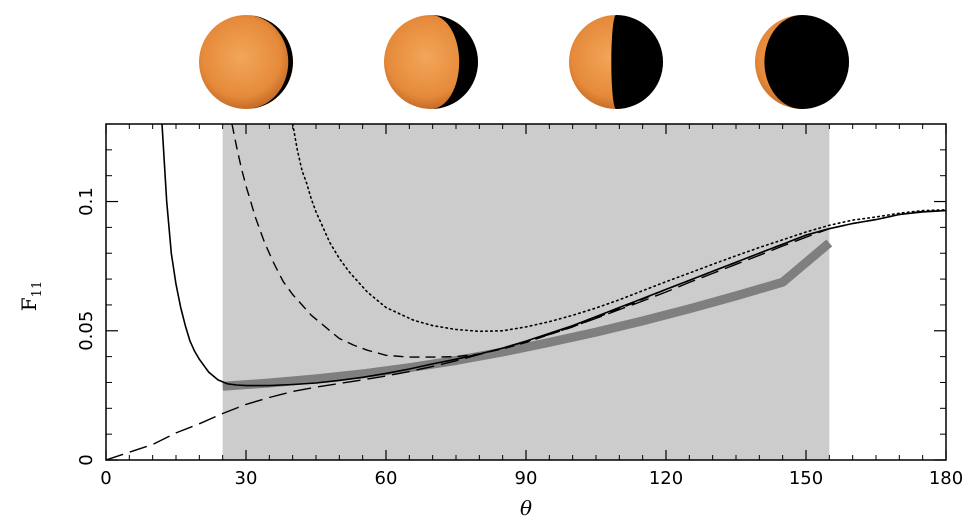 The height and width of the screenshot is (520, 969). I want to click on moon-phase-half-icon, so click(616, 62).